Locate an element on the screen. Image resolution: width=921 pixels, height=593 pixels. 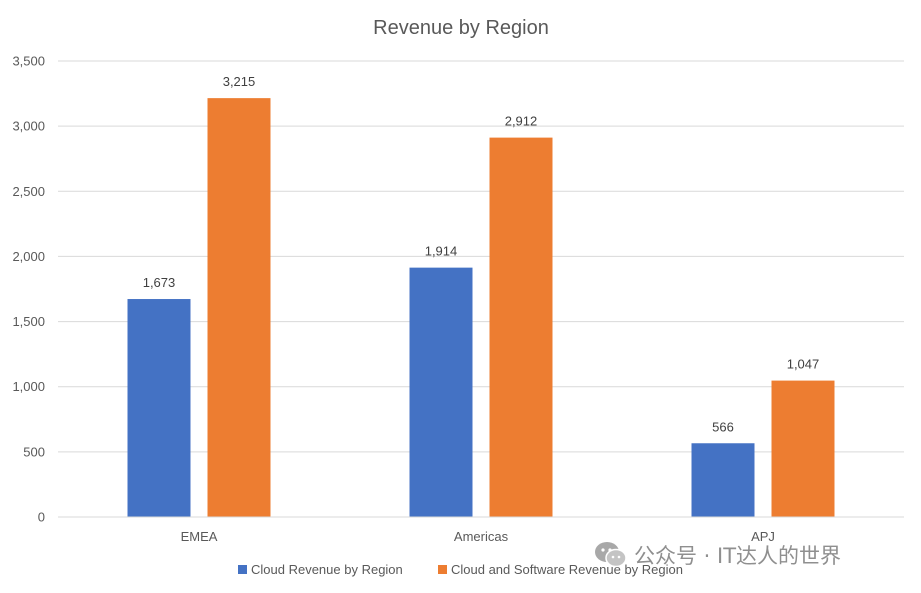
y-tick-label: 2,000 is located at coordinates (28, 256).